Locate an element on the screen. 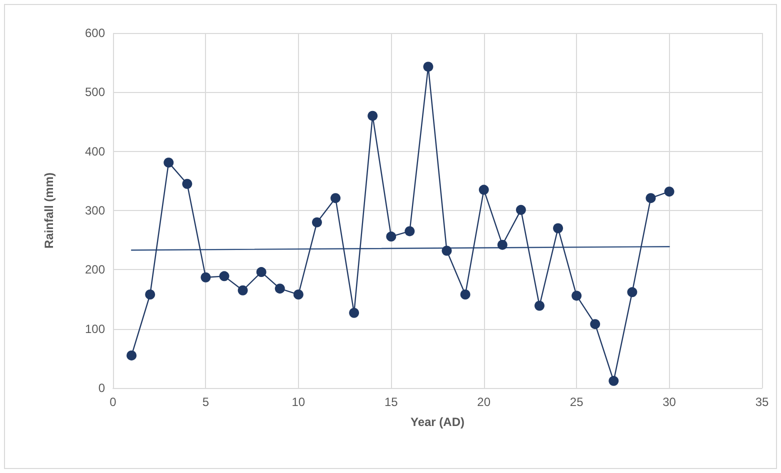 This screenshot has height=473, width=781. y-tick-label: 100 is located at coordinates (95, 329).